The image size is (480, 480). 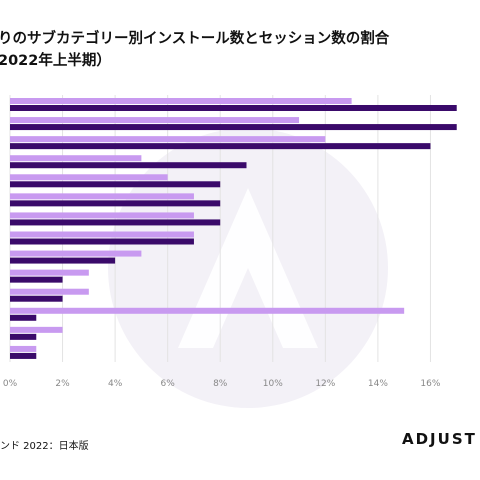 What do you see at coordinates (378, 384) in the screenshot?
I see `x-tick-label: 14%` at bounding box center [378, 384].